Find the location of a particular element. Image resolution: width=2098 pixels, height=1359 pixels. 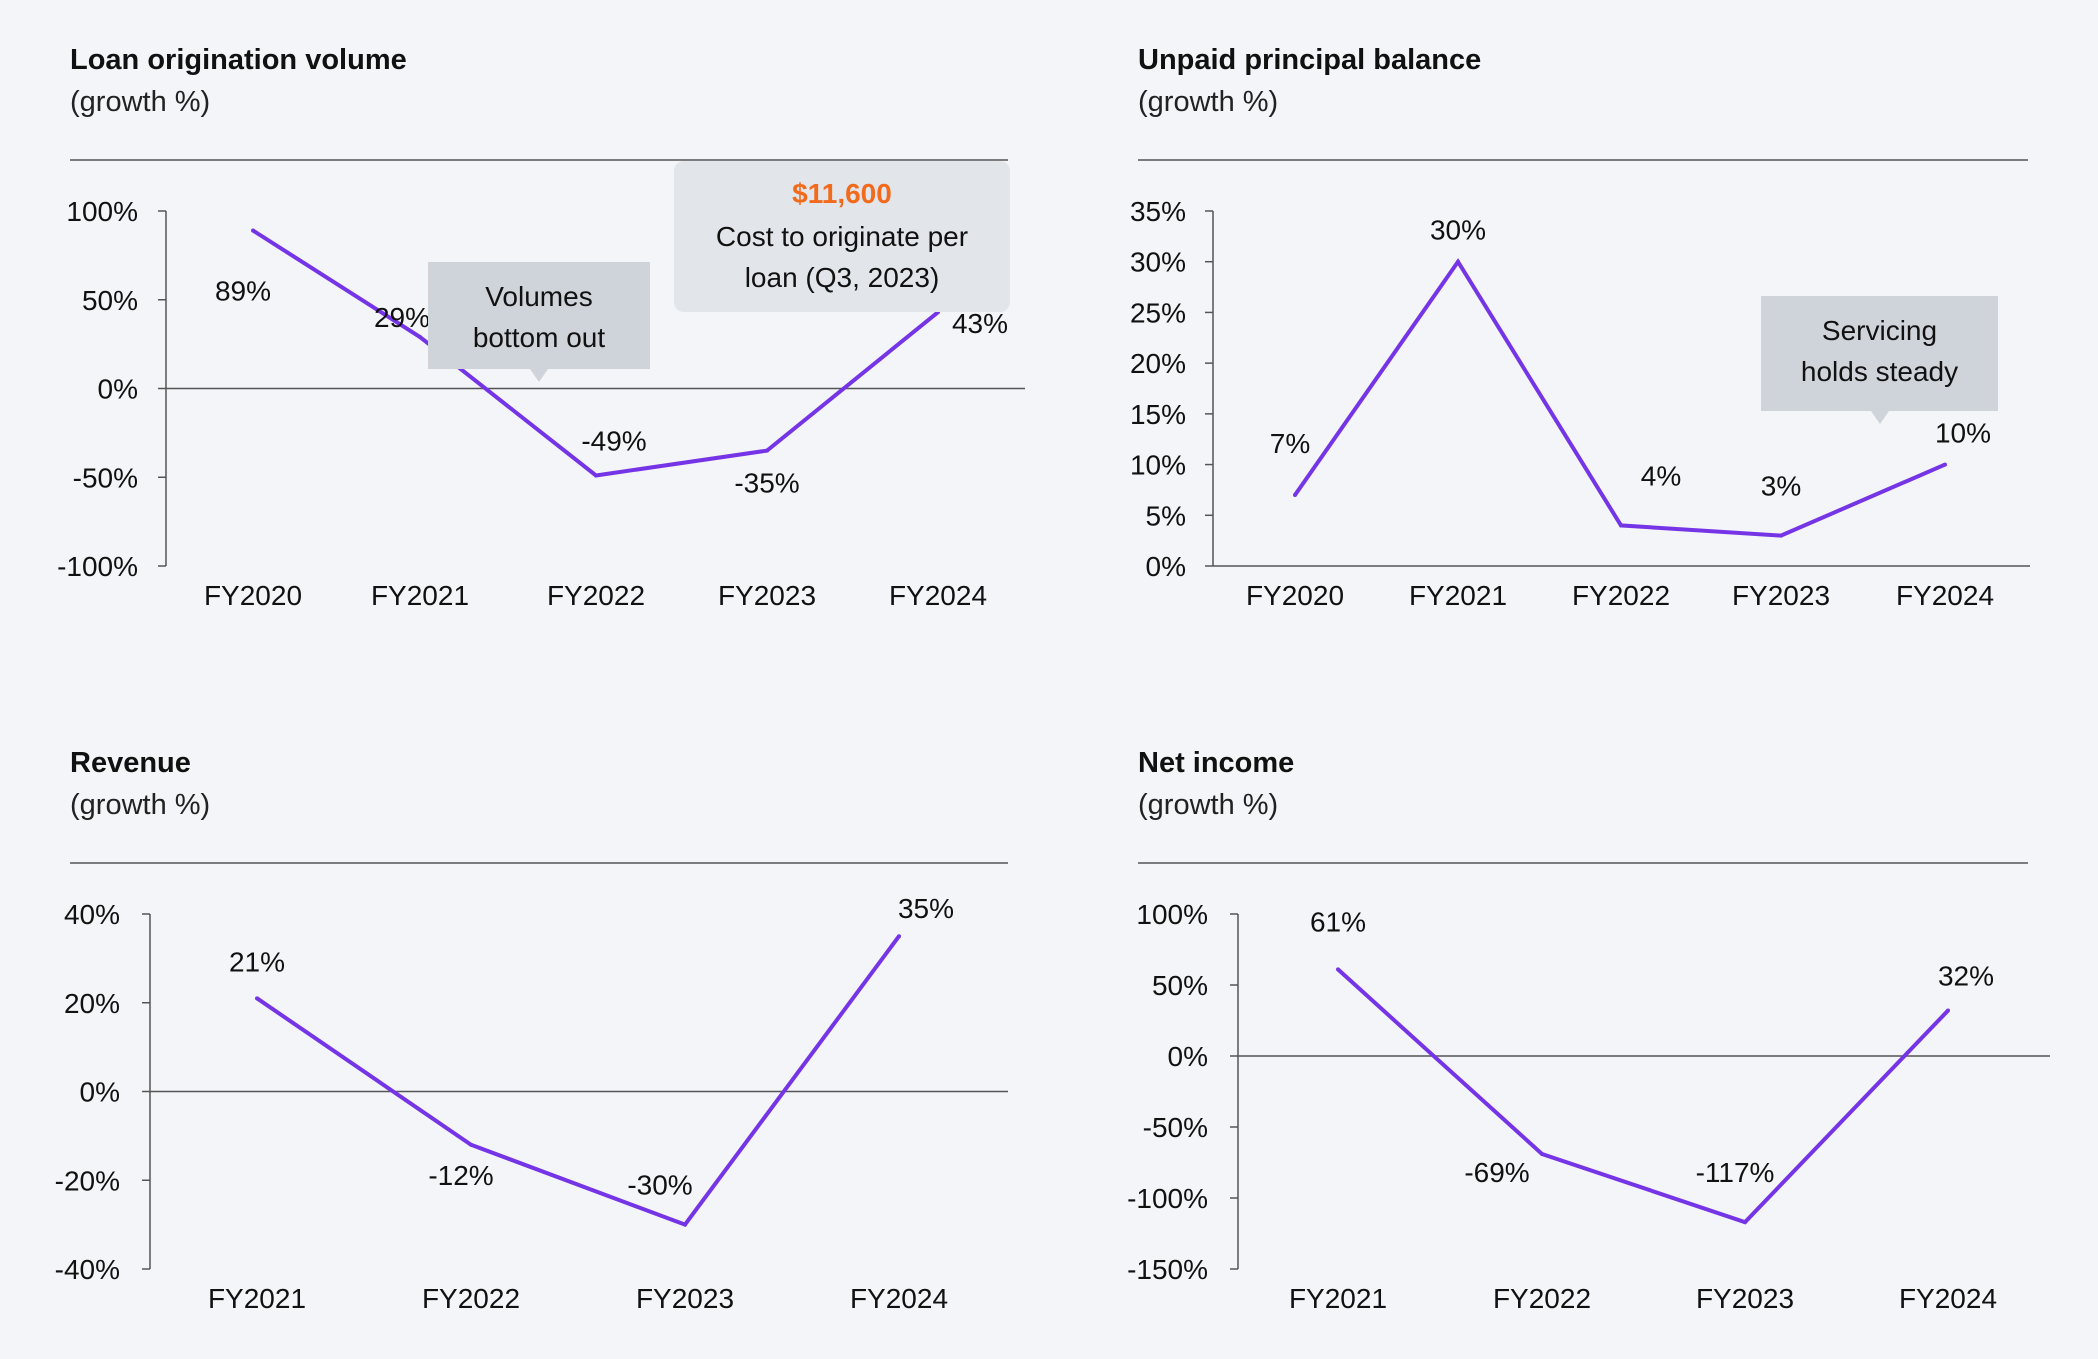

data-label: 35% is located at coordinates (926, 908).